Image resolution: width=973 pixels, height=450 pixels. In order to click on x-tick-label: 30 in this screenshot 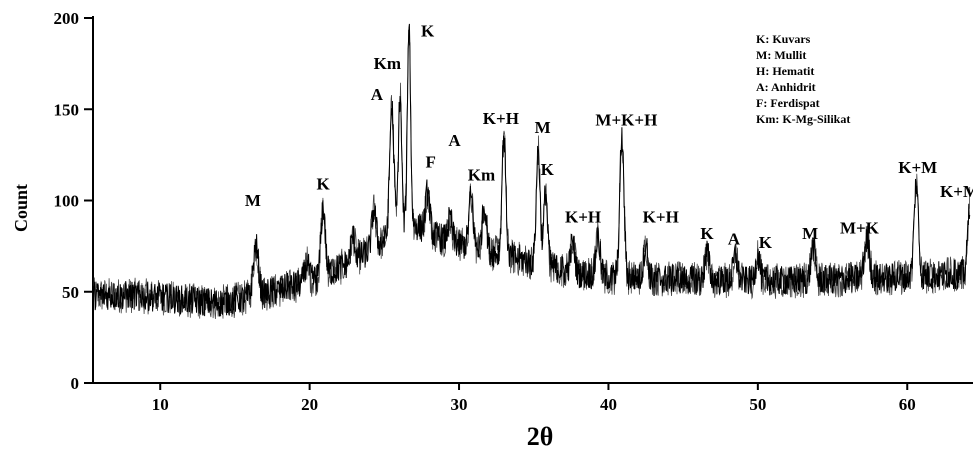, I will do `click(459, 404)`.